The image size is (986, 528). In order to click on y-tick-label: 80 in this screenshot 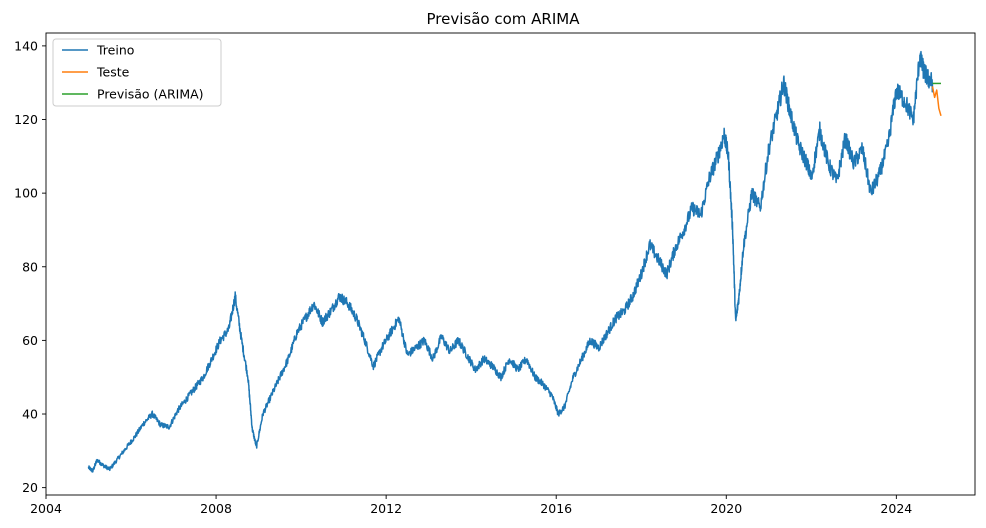, I will do `click(30, 266)`.